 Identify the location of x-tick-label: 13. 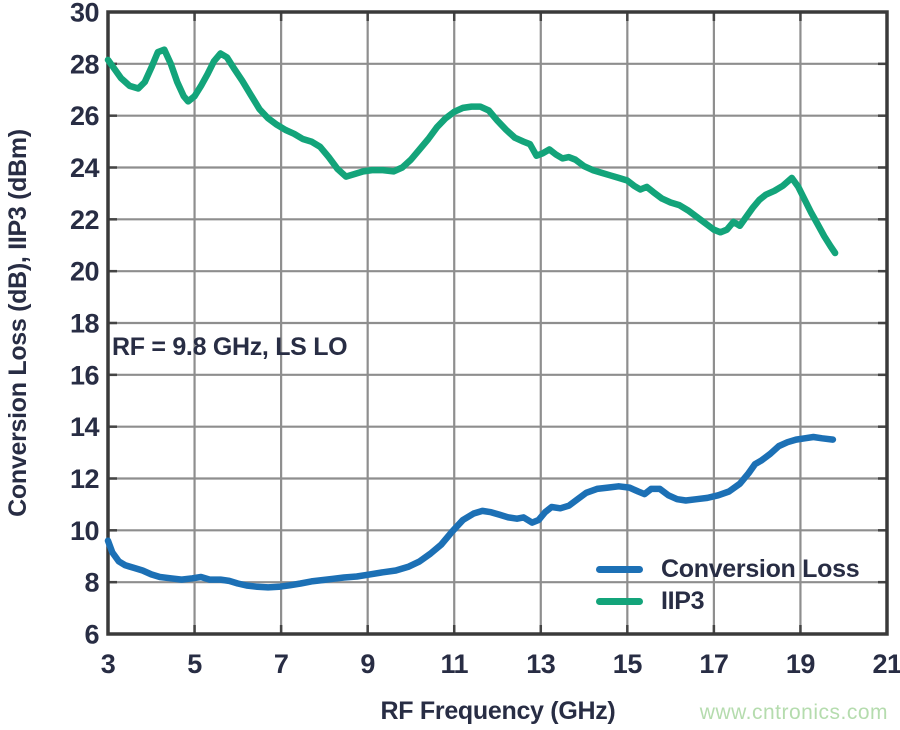
(541, 664).